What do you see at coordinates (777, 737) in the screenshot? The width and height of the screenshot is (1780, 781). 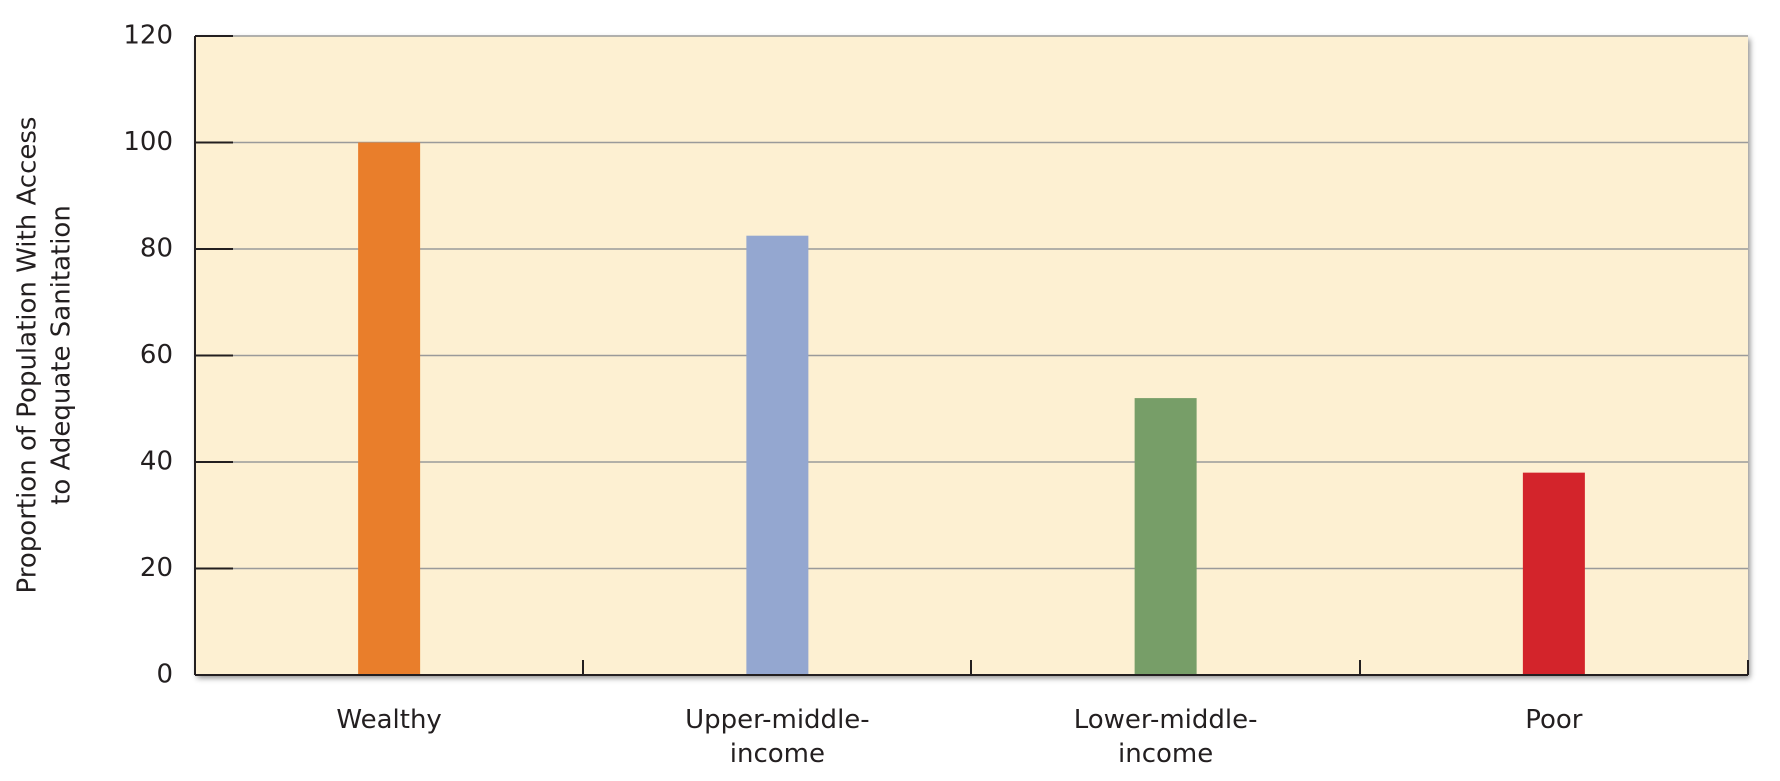 I see `x-tick-label: Upper-middle-income` at bounding box center [777, 737].